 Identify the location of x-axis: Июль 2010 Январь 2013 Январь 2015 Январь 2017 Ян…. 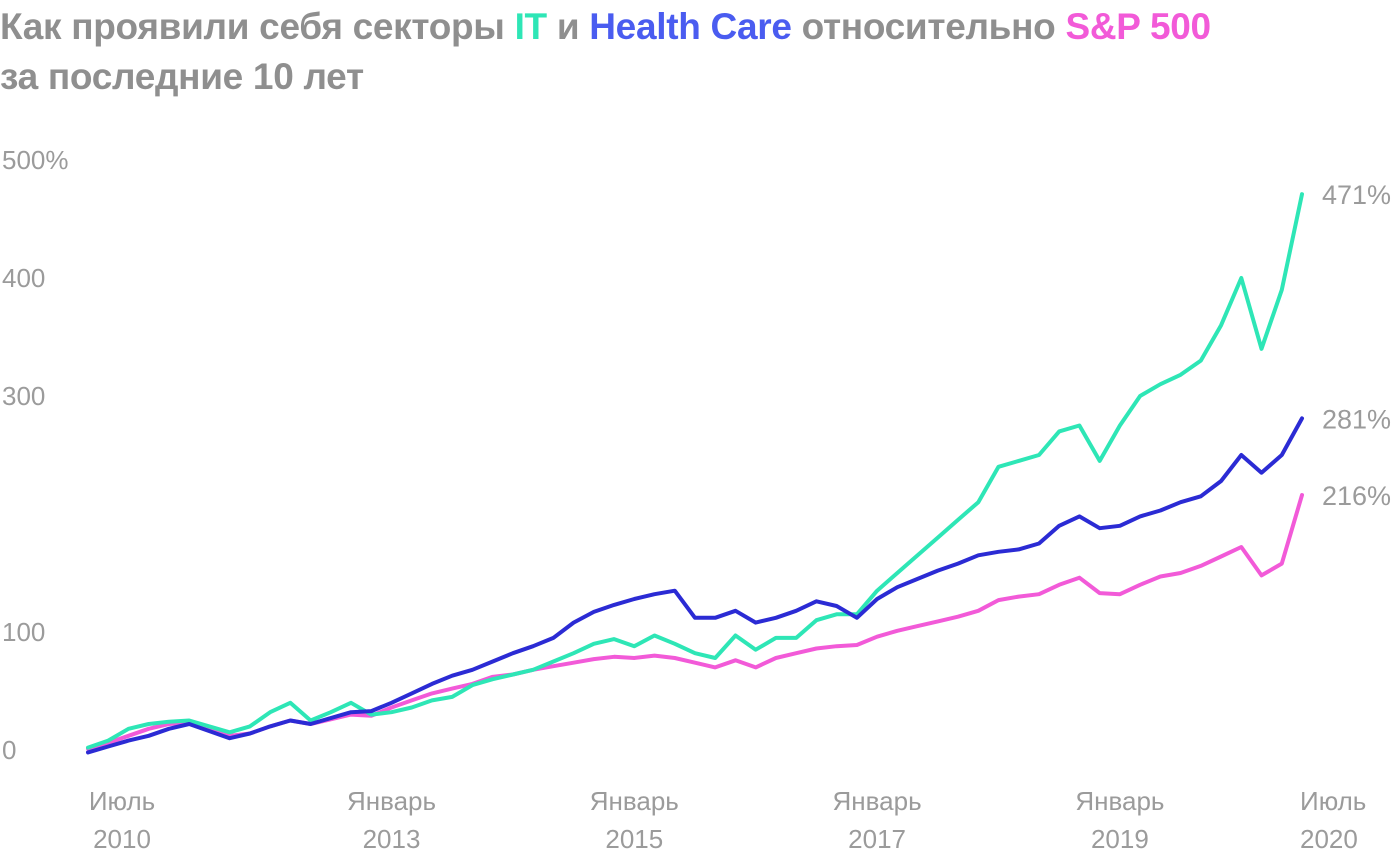
(728, 820).